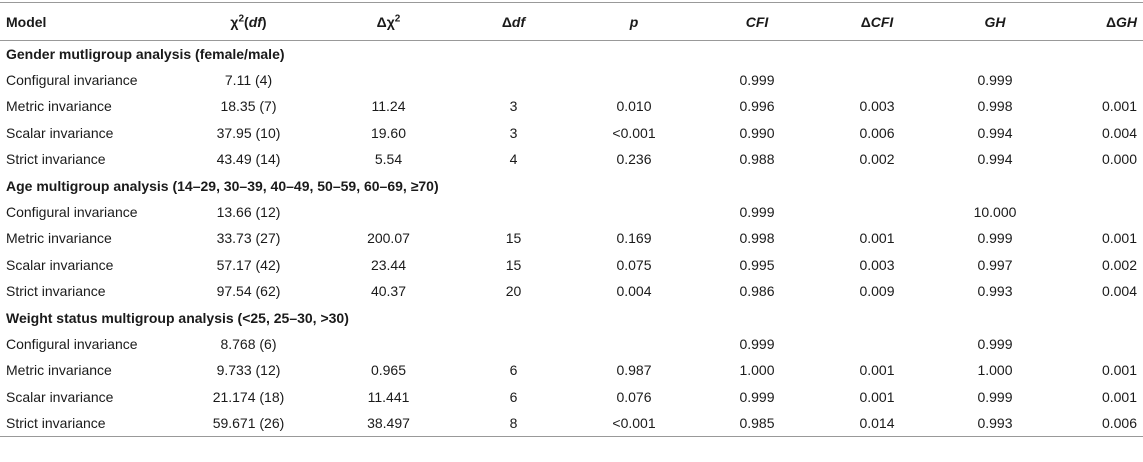 This screenshot has width=1143, height=462. I want to click on data-row: Configural invariance 8.768 (6) 0.999 0.999, so click(571, 344).